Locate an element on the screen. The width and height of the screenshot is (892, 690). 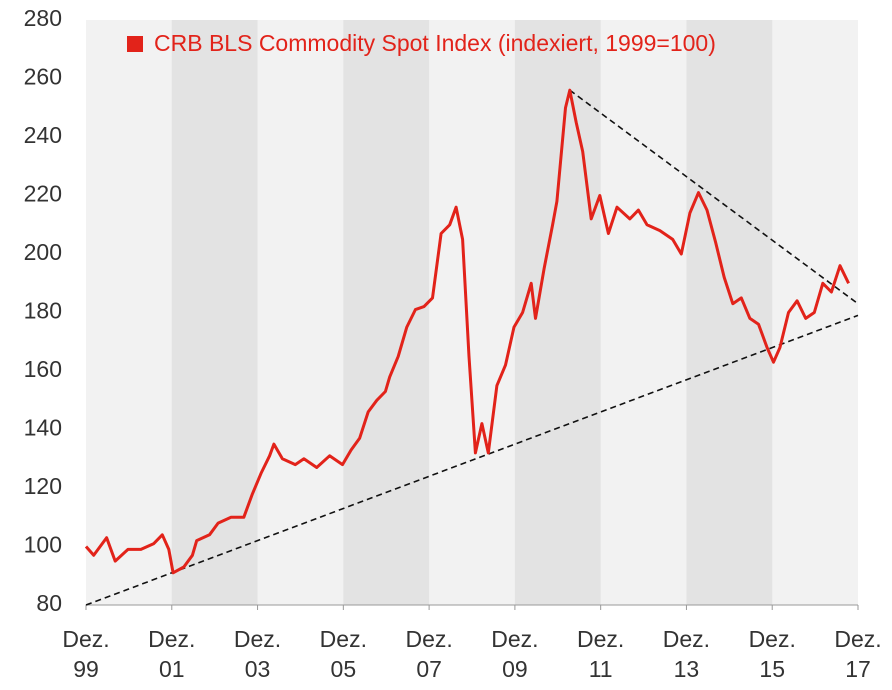
y-tick-label: 280 is located at coordinates (43, 18).